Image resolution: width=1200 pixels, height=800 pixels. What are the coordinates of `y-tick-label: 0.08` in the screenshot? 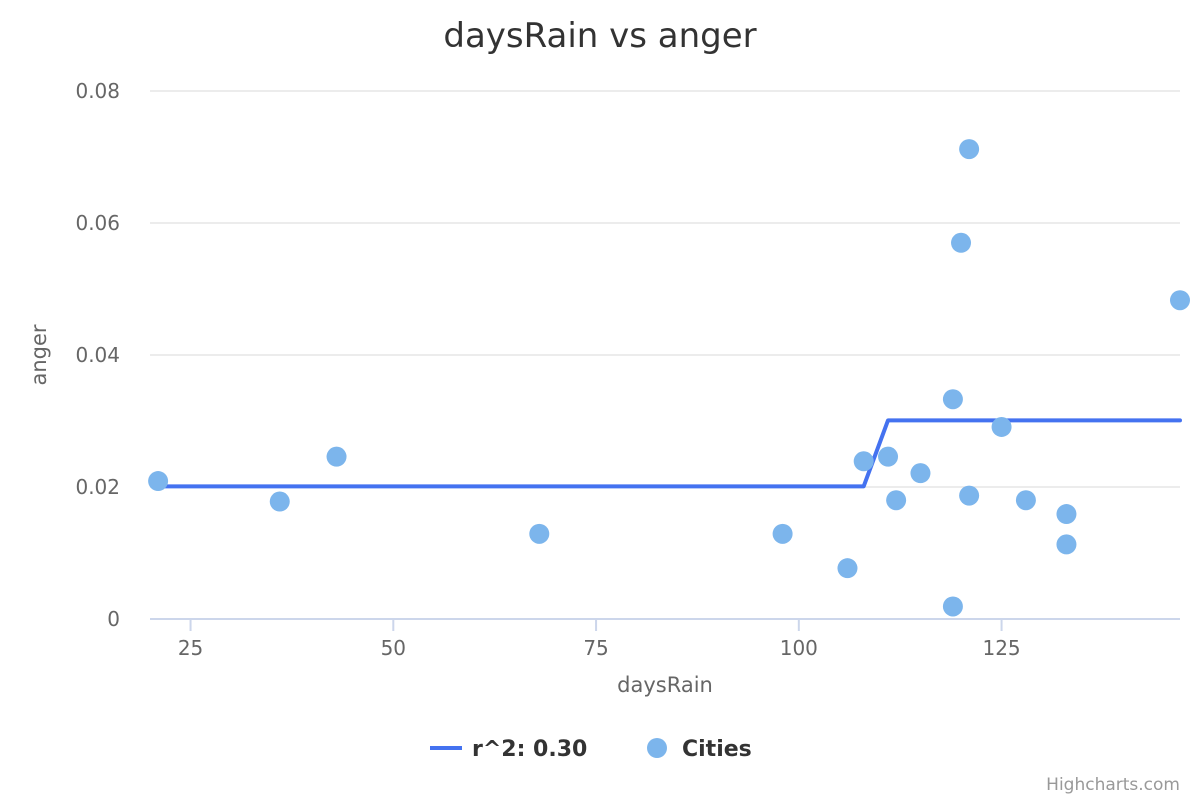 It's located at (97, 91).